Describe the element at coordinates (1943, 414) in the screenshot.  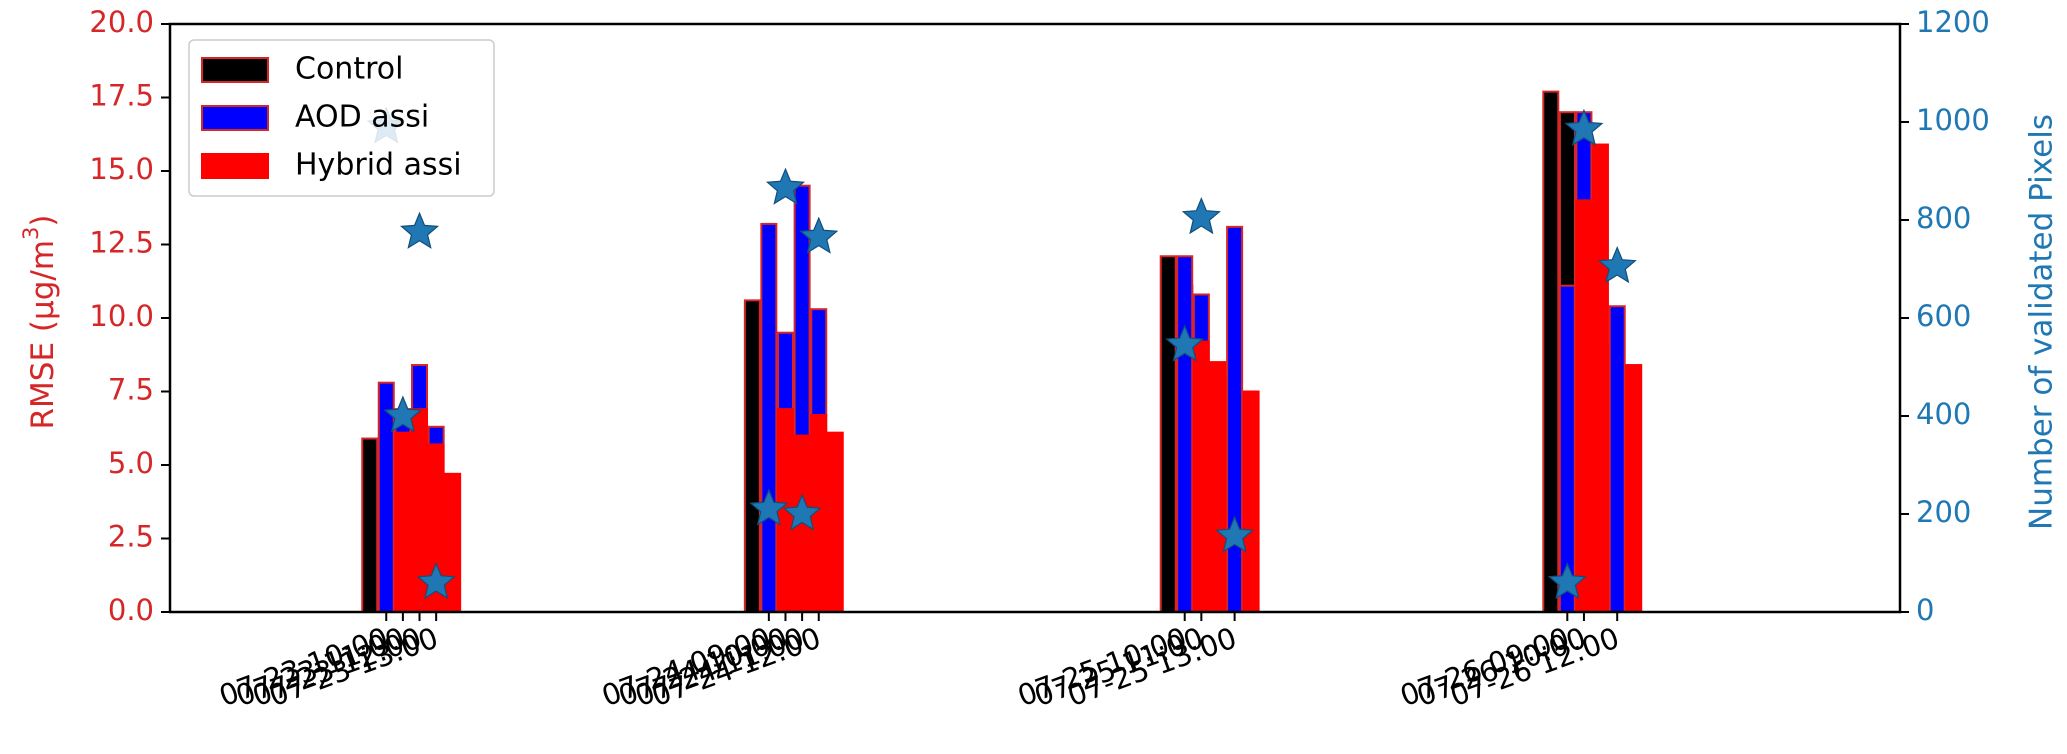
I see `right-tick-label-2: 400` at that location.